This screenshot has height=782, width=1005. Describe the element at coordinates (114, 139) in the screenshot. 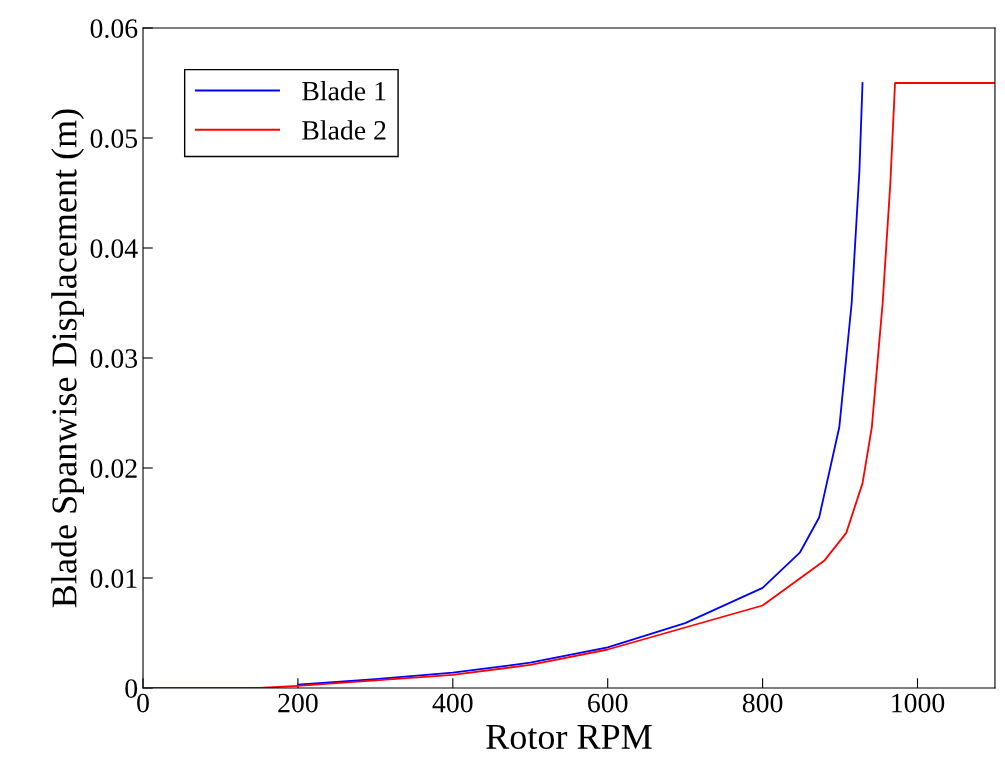

I see `y-tick-label: 0.05` at that location.